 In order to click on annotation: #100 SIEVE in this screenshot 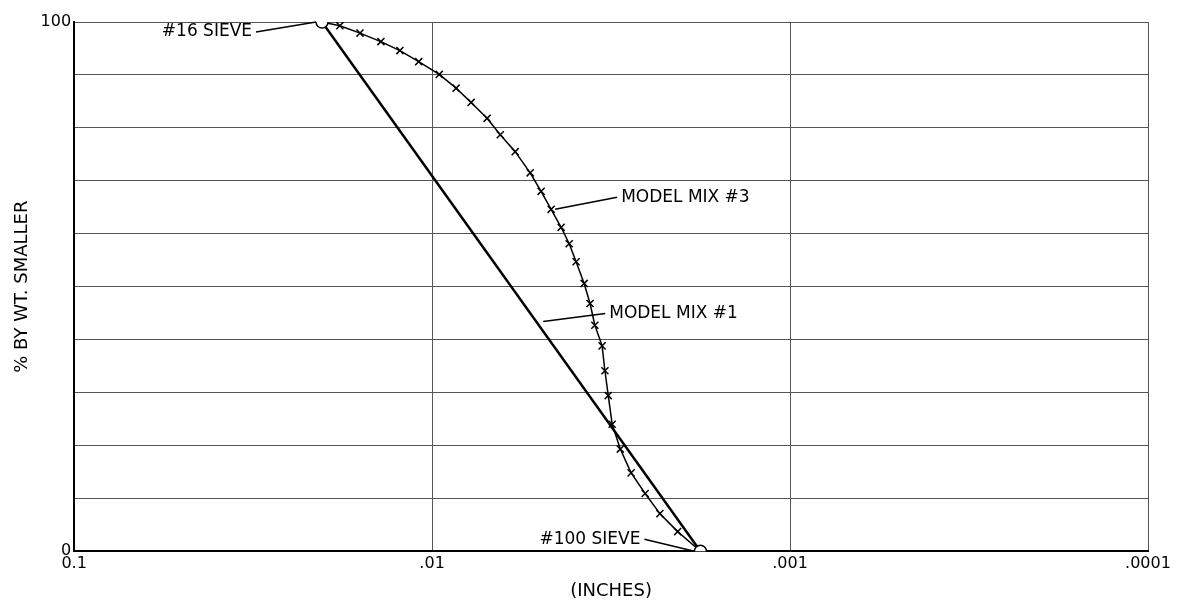, I will do `click(590, 537)`.